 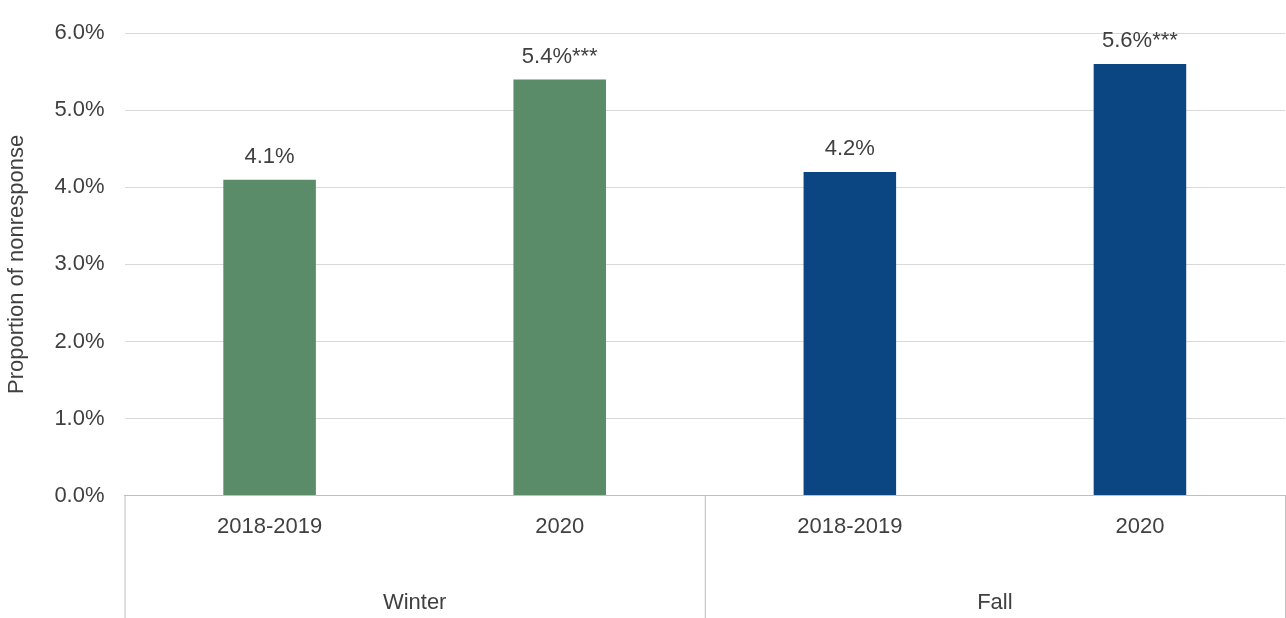 What do you see at coordinates (414, 602) in the screenshot?
I see `text: Winter` at bounding box center [414, 602].